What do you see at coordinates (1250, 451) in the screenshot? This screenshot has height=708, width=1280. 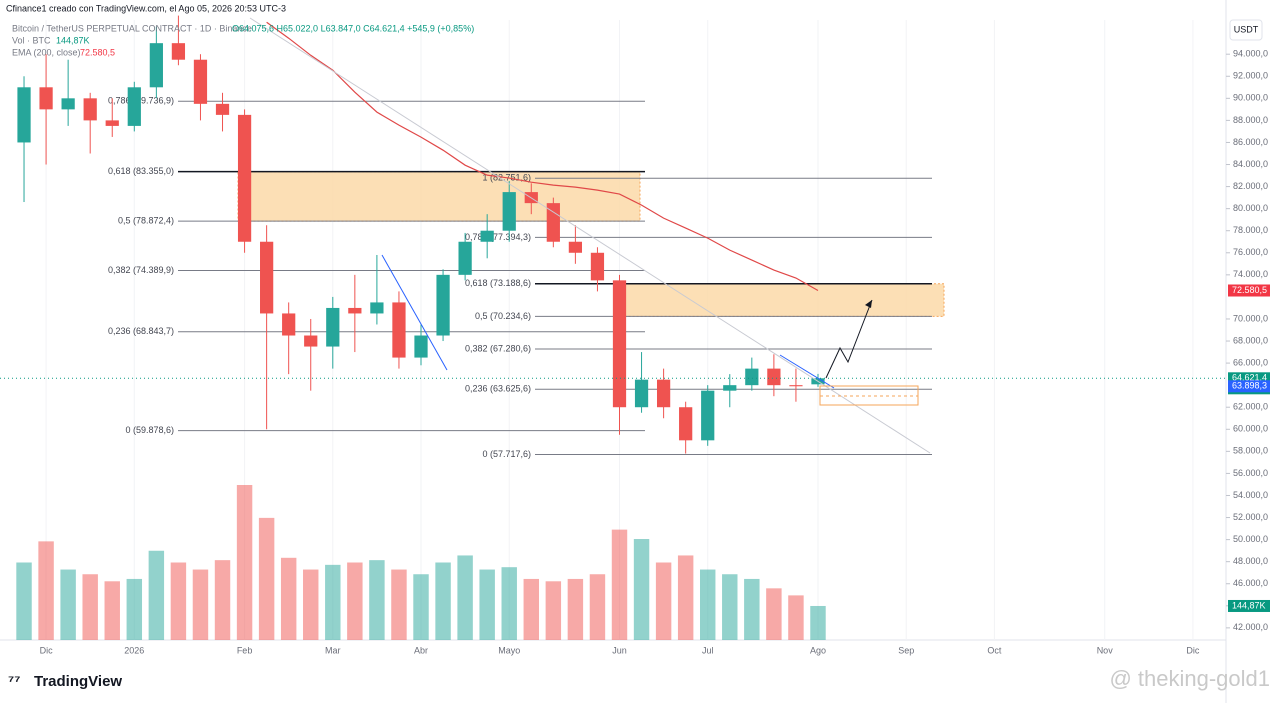 I see `y-tick-label: 58.000,0` at bounding box center [1250, 451].